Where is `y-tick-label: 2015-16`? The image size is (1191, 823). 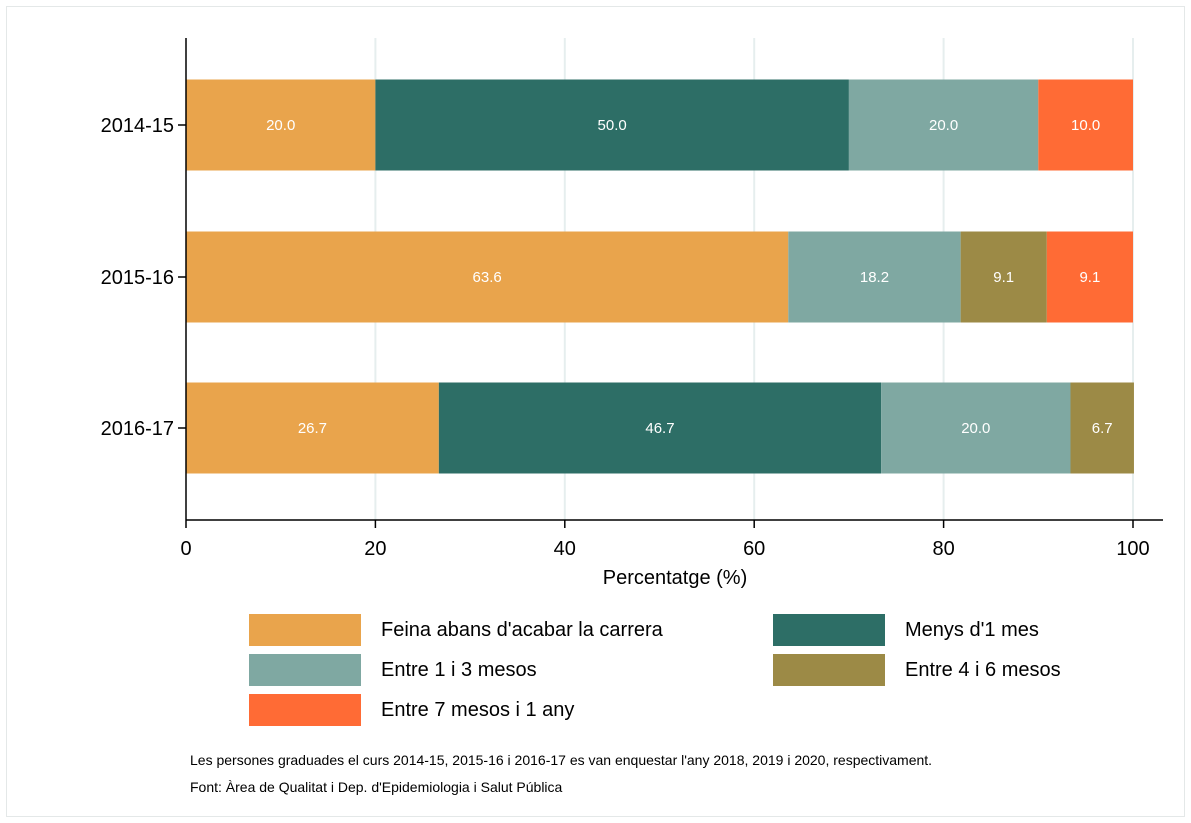
y-tick-label: 2015-16 is located at coordinates (137, 278).